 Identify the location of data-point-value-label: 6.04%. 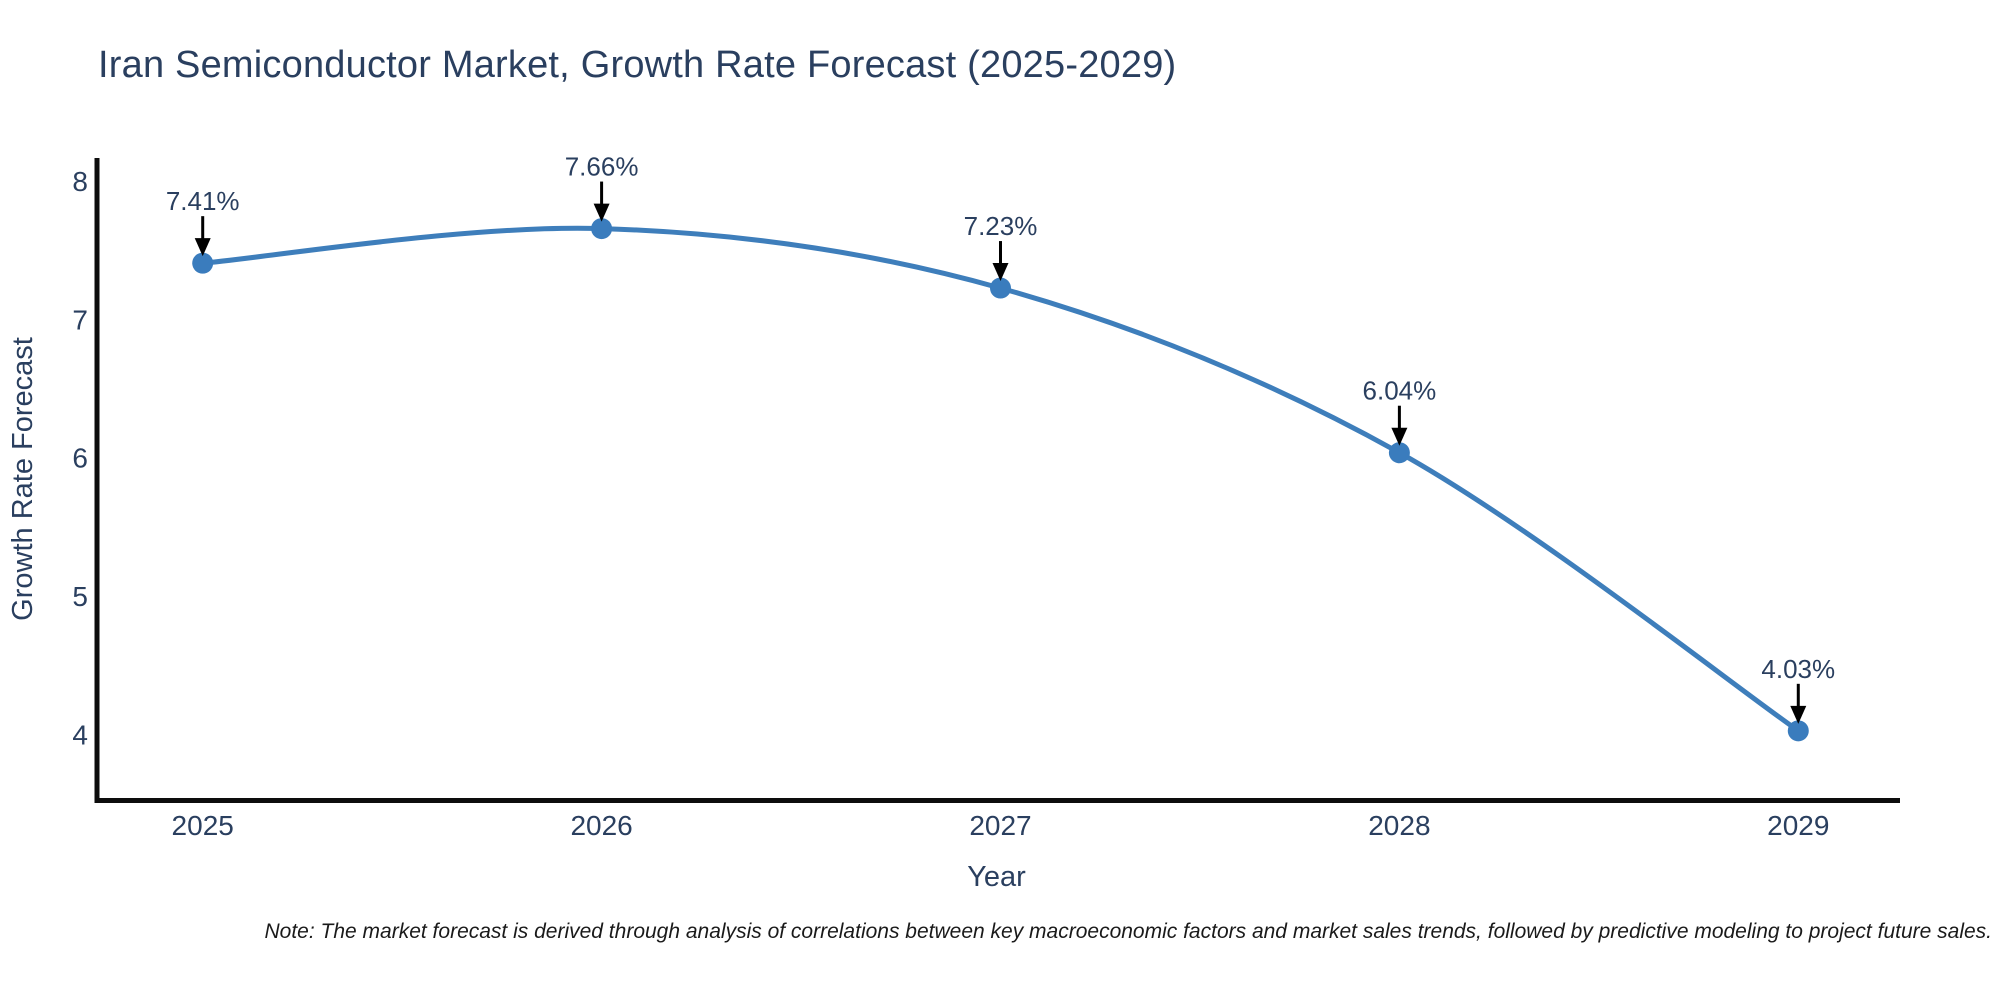
(1400, 391).